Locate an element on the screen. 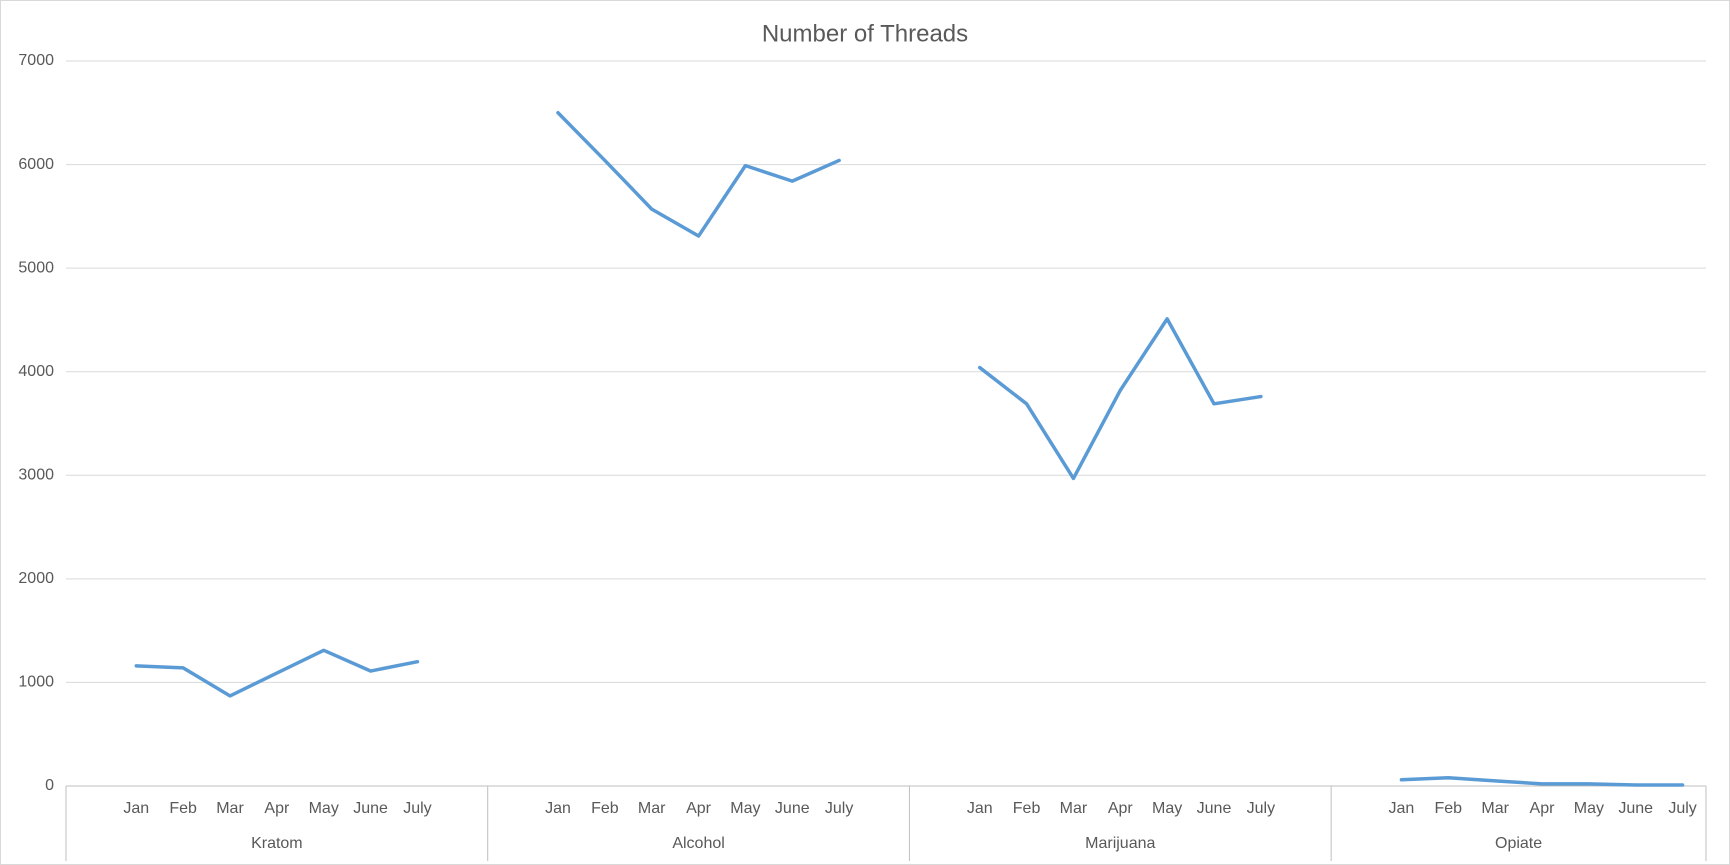  chart-title: Number of Threads is located at coordinates (865, 33).